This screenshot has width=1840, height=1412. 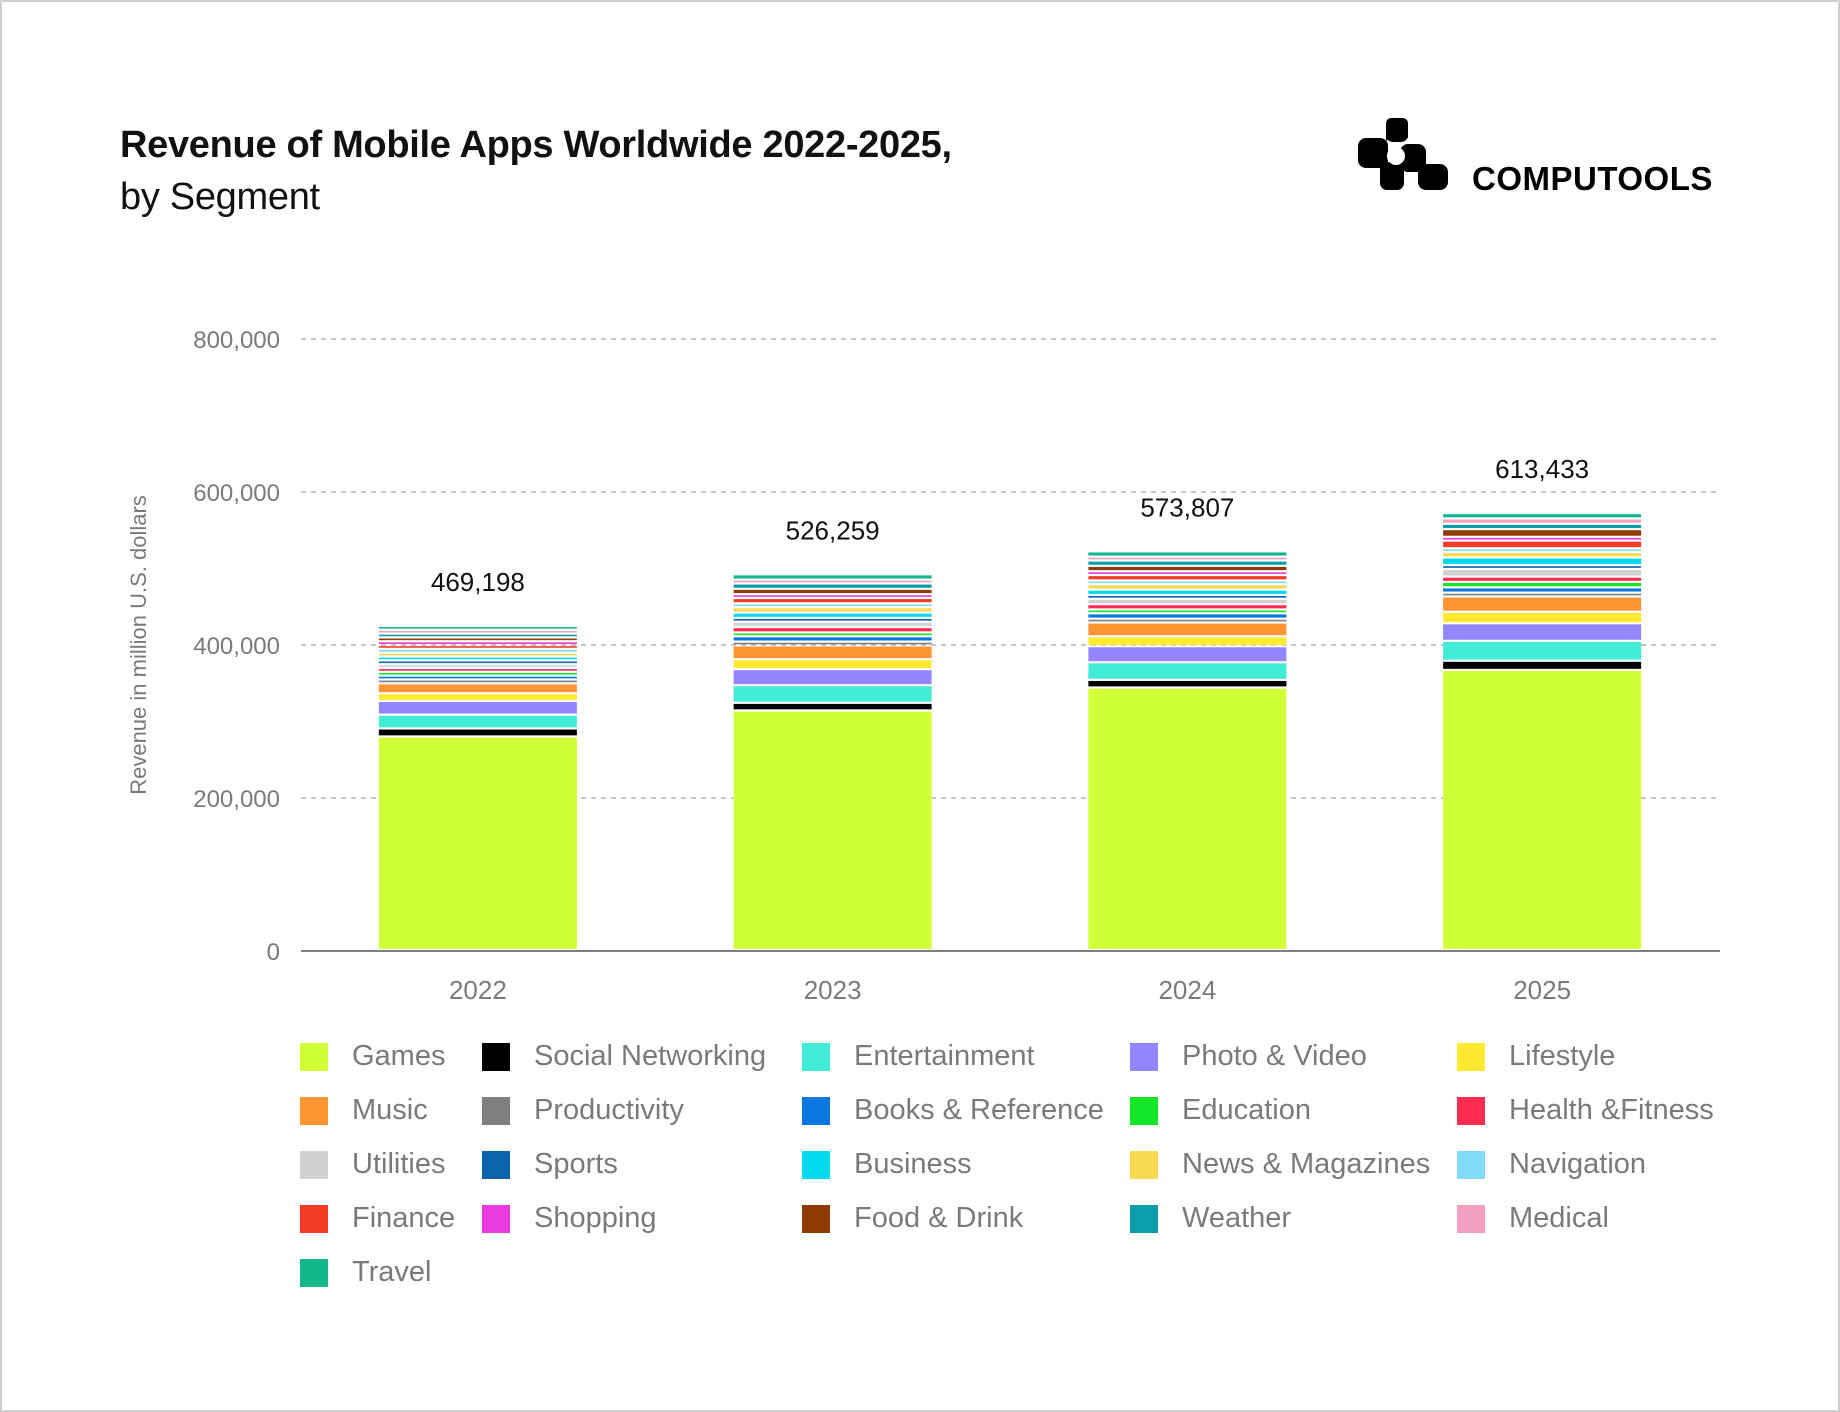 I want to click on x-tick-label: 2022, so click(x=478, y=990).